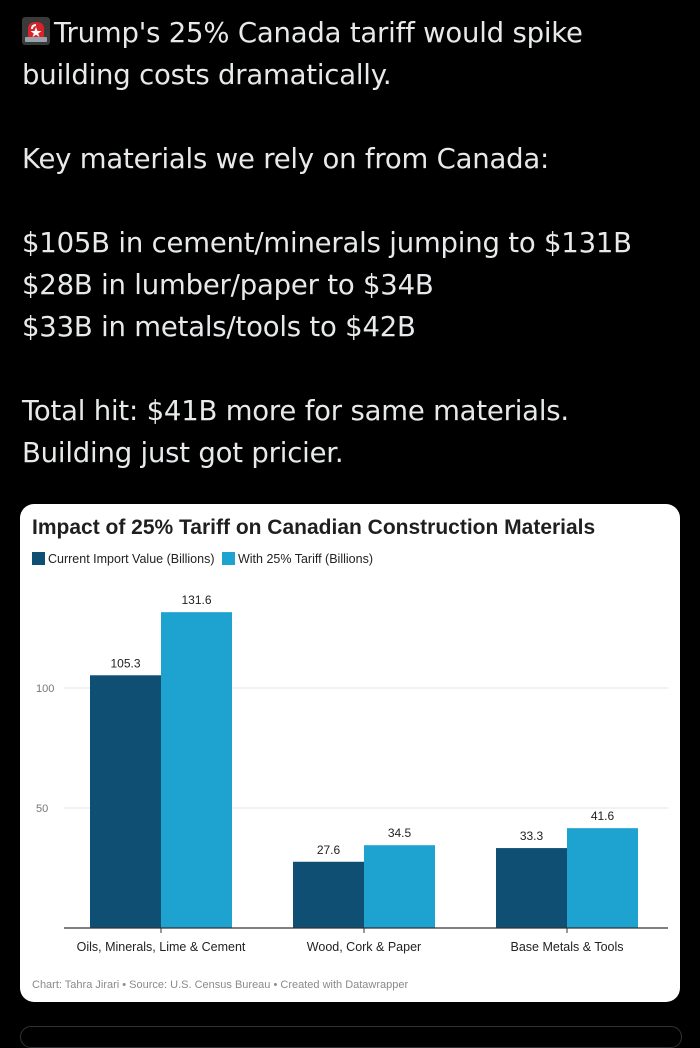 The width and height of the screenshot is (700, 1048). I want to click on tweet-line-7: Total hit: $41B more for same materials., so click(295, 411).